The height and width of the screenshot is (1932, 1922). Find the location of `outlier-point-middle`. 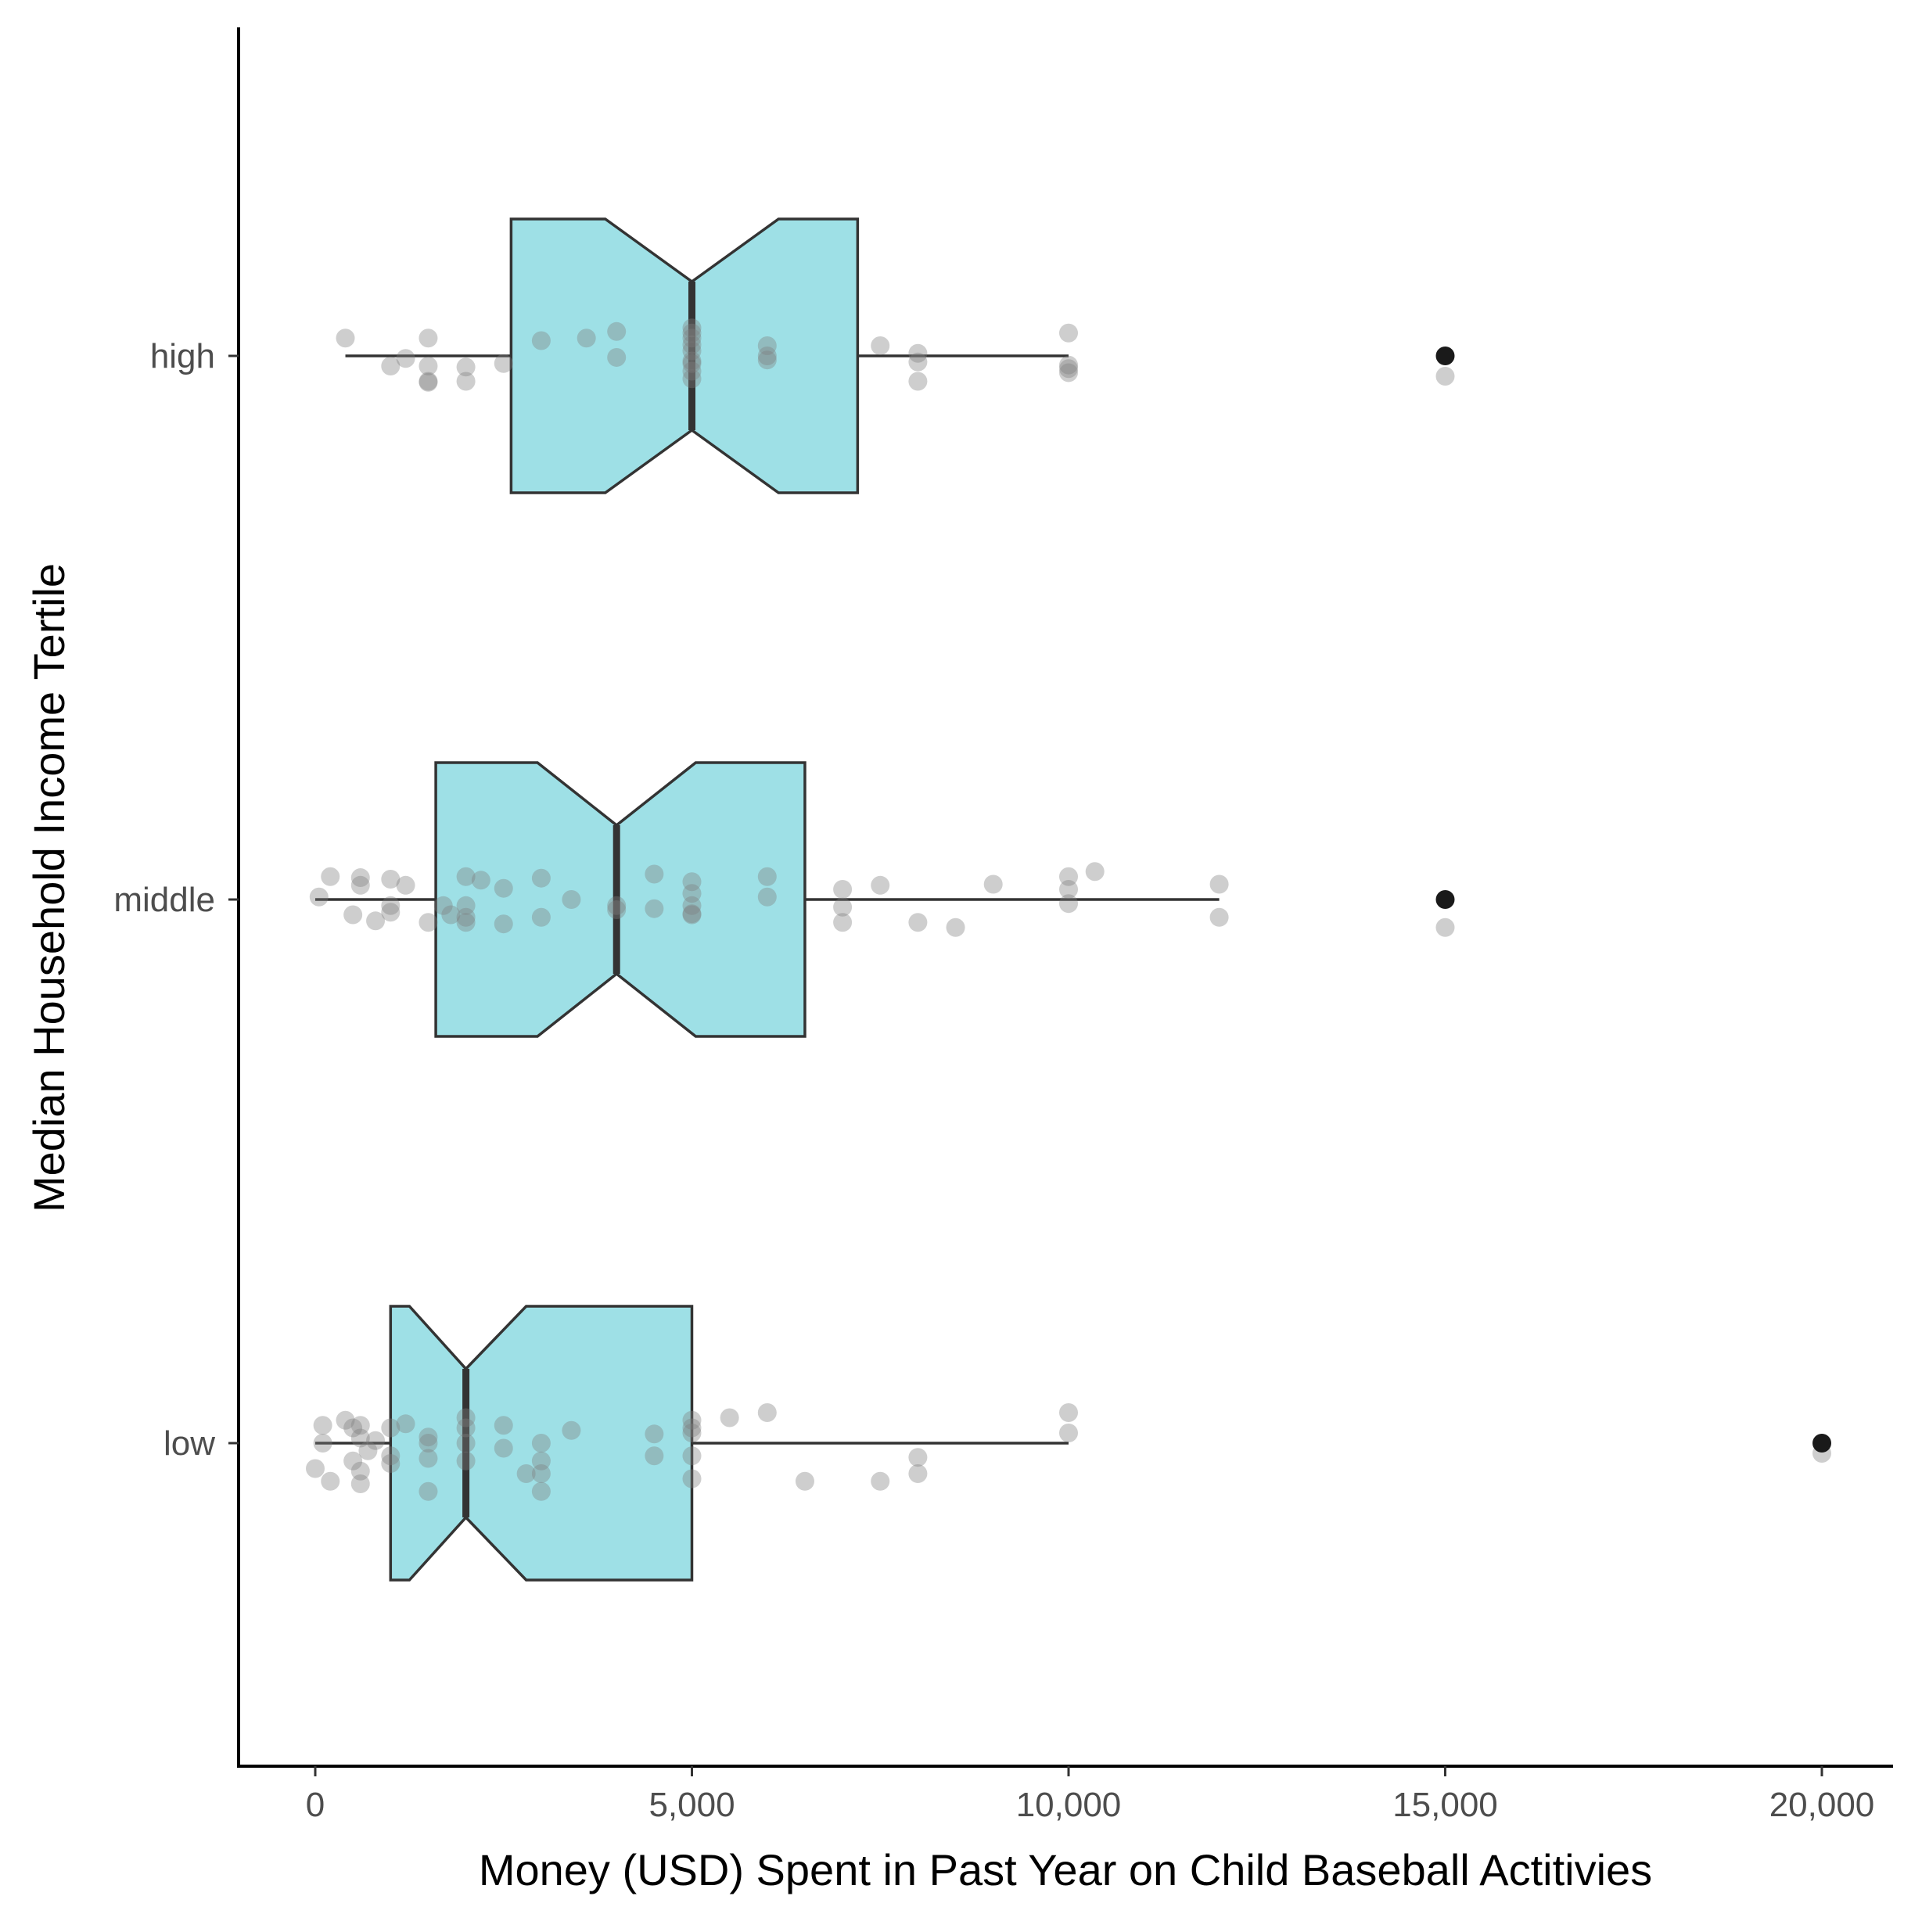

outlier-point-middle is located at coordinates (1445, 899).